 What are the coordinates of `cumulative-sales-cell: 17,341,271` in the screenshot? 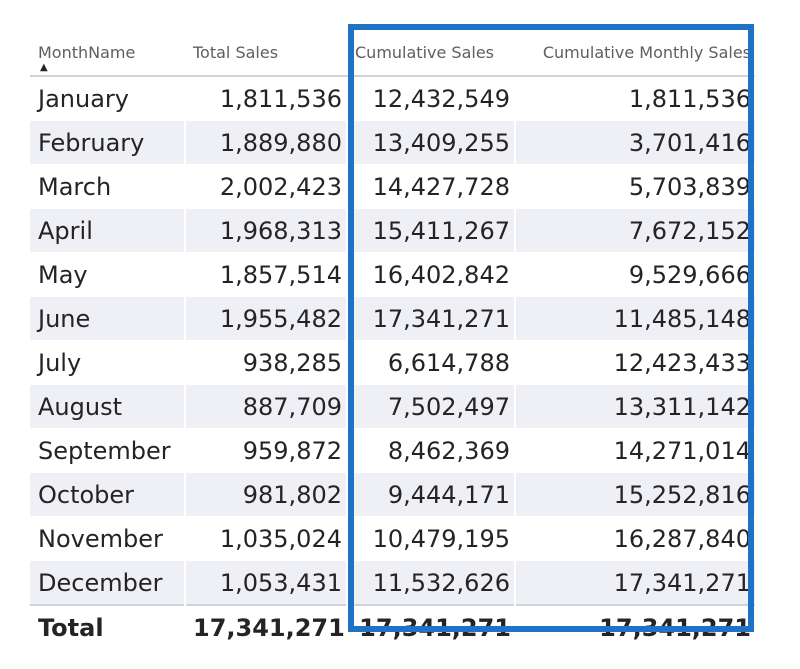 It's located at (430, 318).